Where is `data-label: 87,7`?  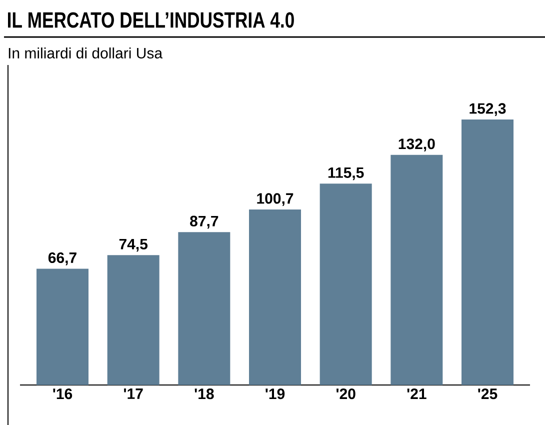
data-label: 87,7 is located at coordinates (204, 222).